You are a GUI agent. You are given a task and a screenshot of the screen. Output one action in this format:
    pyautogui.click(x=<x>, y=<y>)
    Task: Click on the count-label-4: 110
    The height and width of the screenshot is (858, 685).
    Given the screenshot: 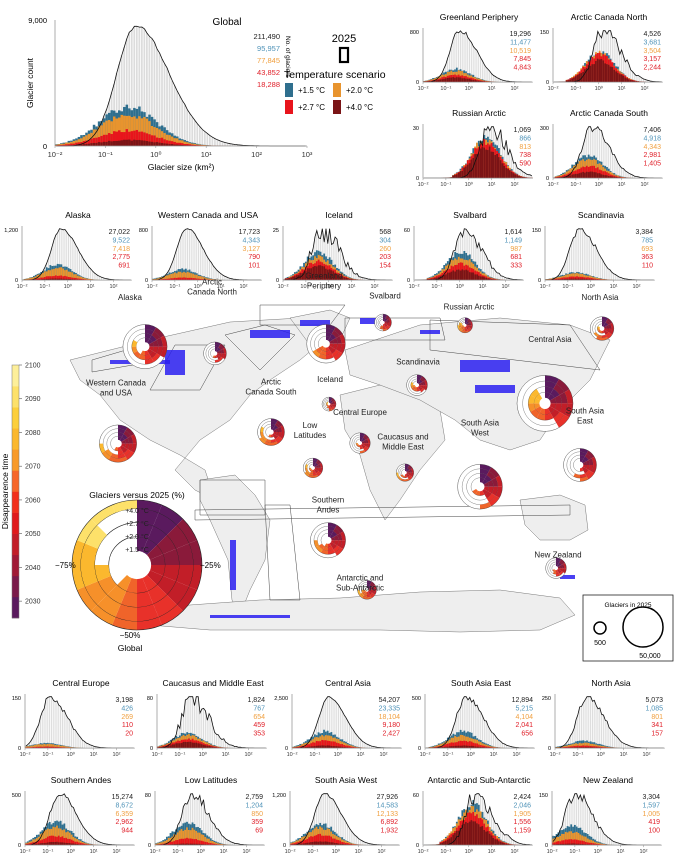 What is the action you would take?
    pyautogui.click(x=647, y=266)
    